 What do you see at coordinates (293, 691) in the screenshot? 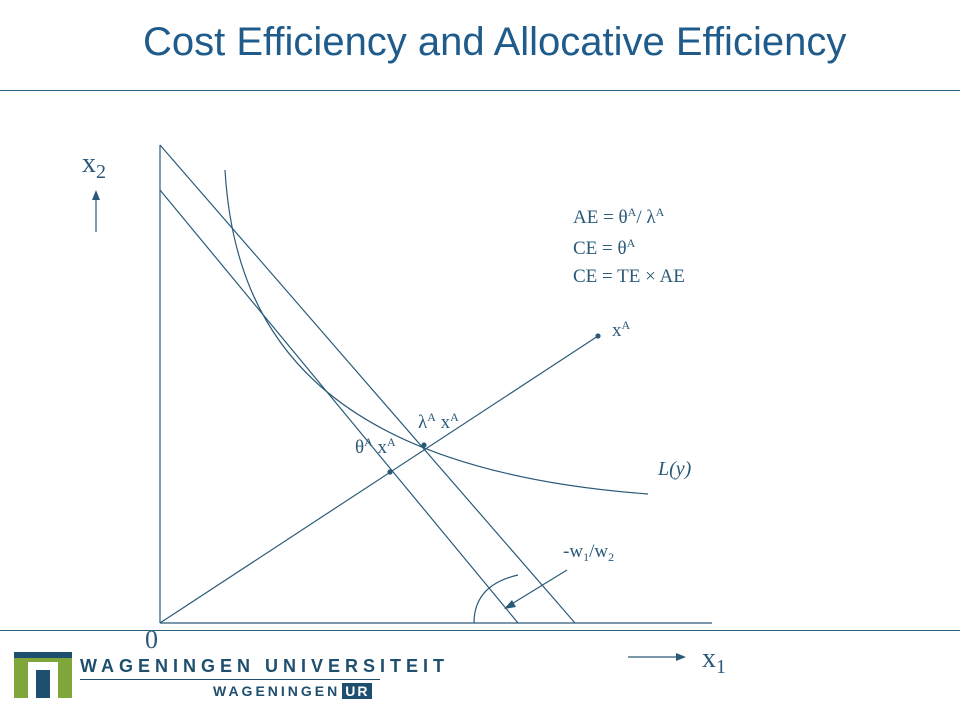
I see `wageningen-ur: WAGENINGEN UR` at bounding box center [293, 691].